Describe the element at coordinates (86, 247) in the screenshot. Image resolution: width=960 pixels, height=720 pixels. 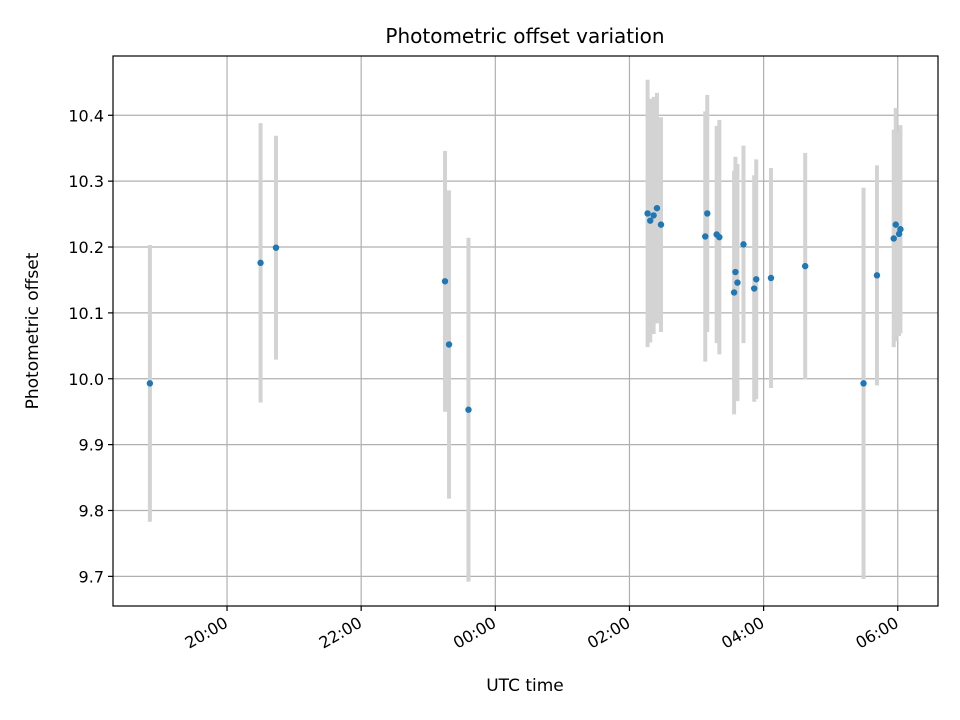
I see `y-tick-label: 10.2` at that location.